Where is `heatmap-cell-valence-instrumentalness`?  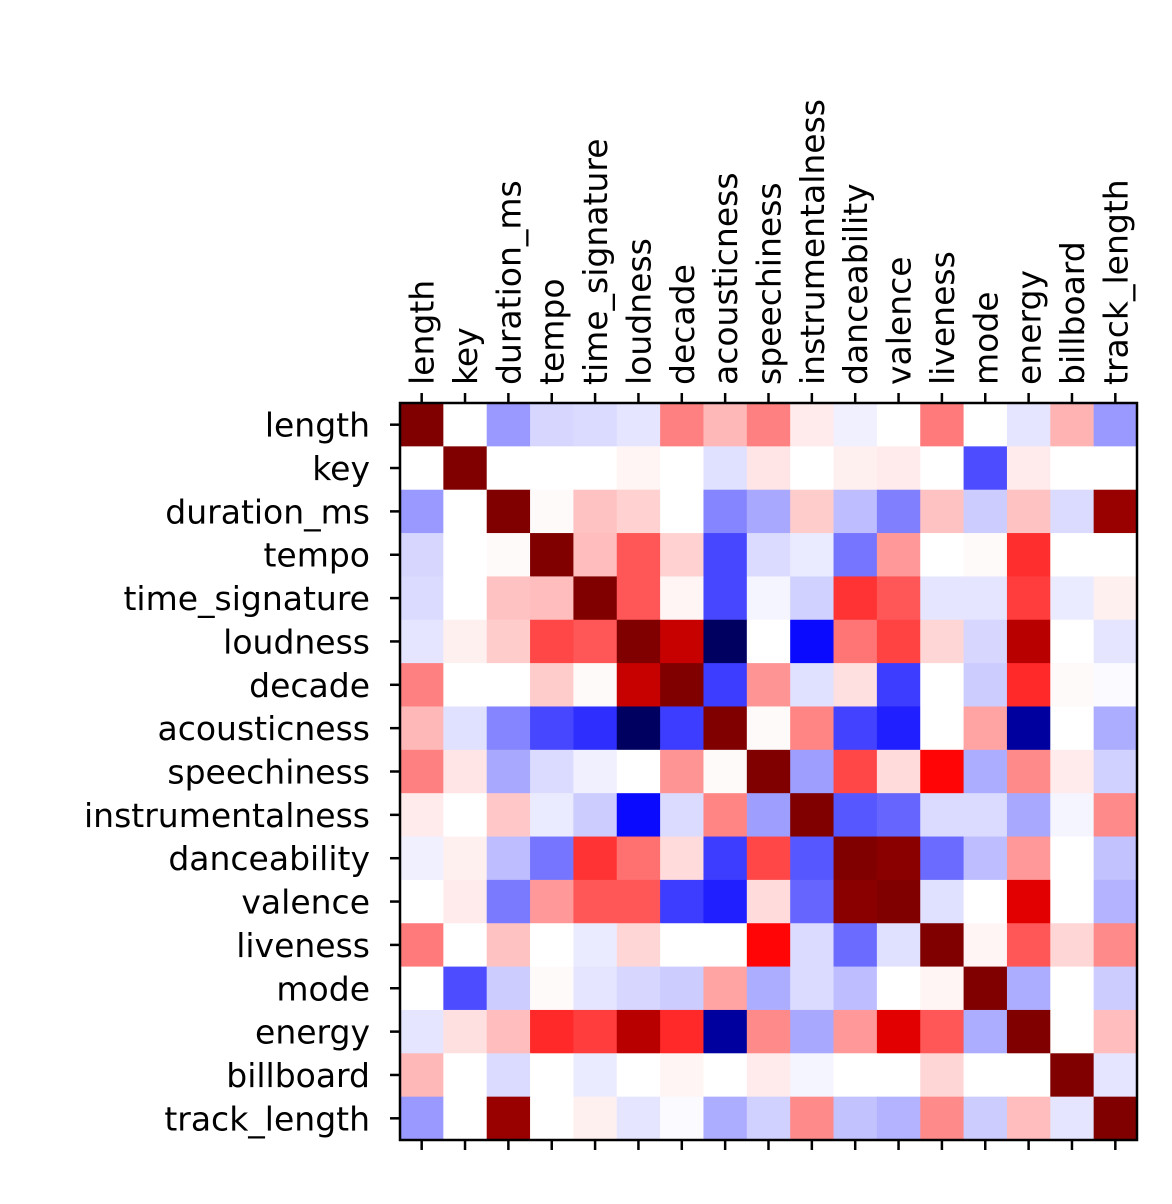
heatmap-cell-valence-instrumentalness is located at coordinates (812, 901).